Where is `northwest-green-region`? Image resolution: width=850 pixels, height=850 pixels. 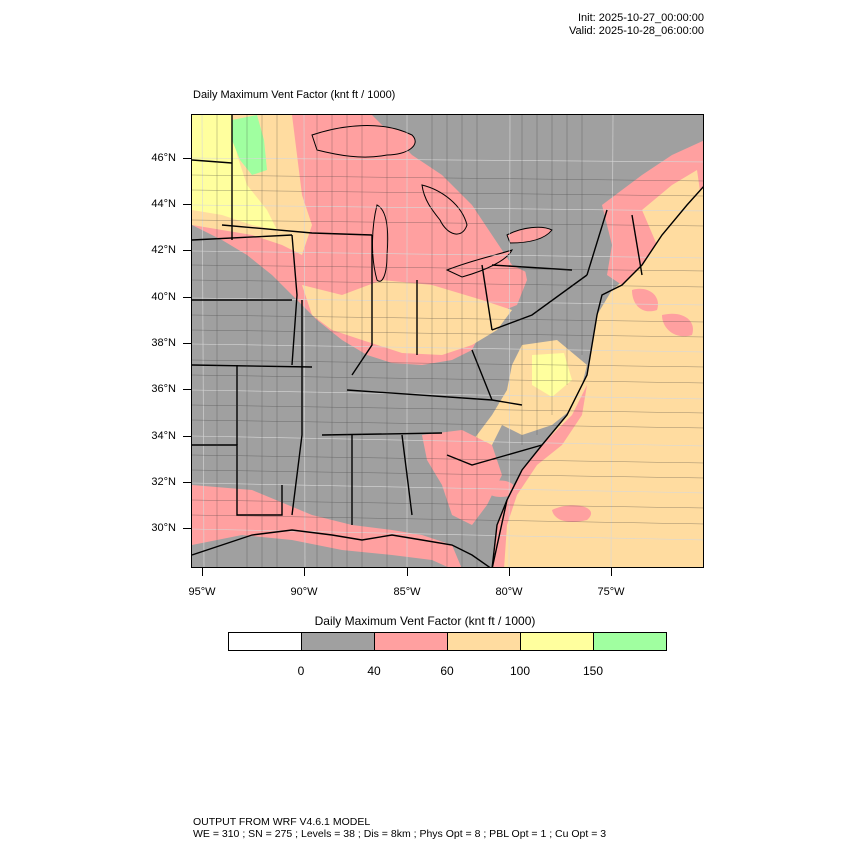
northwest-green-region is located at coordinates (249, 145).